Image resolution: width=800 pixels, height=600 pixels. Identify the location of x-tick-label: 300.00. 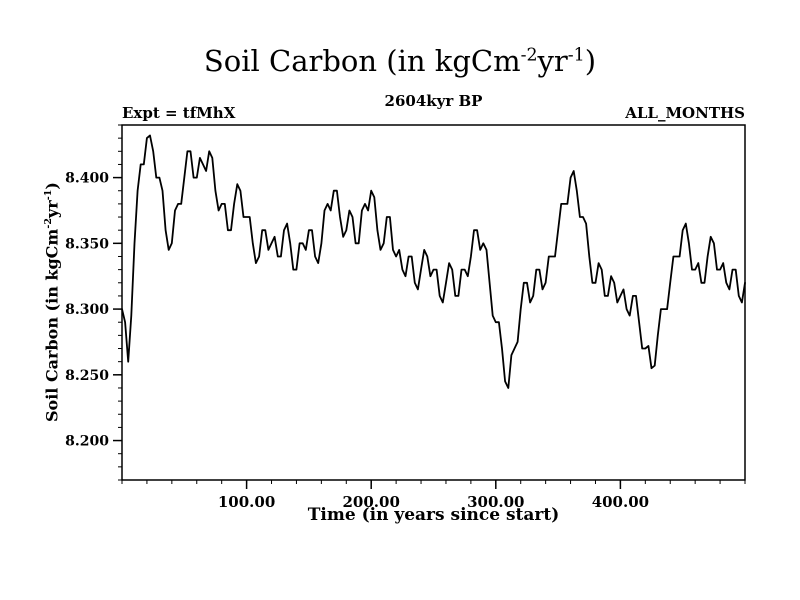
(495, 502).